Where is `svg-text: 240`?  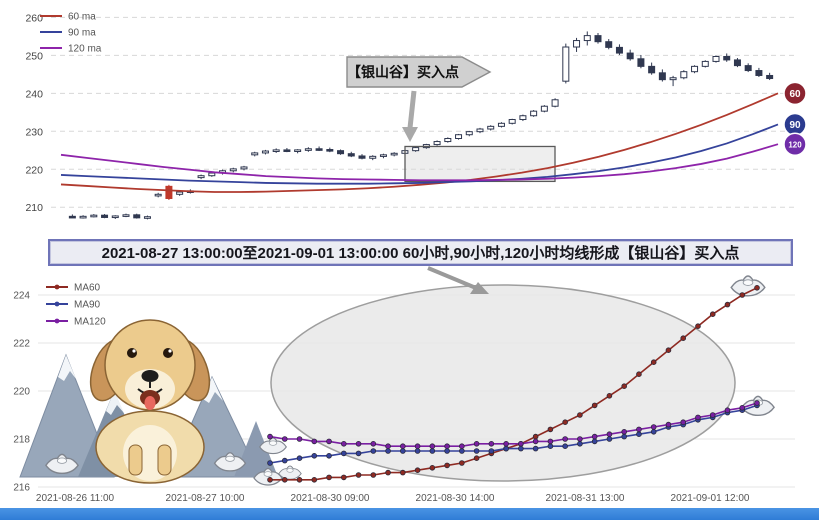 svg-text: 240 is located at coordinates (34, 94).